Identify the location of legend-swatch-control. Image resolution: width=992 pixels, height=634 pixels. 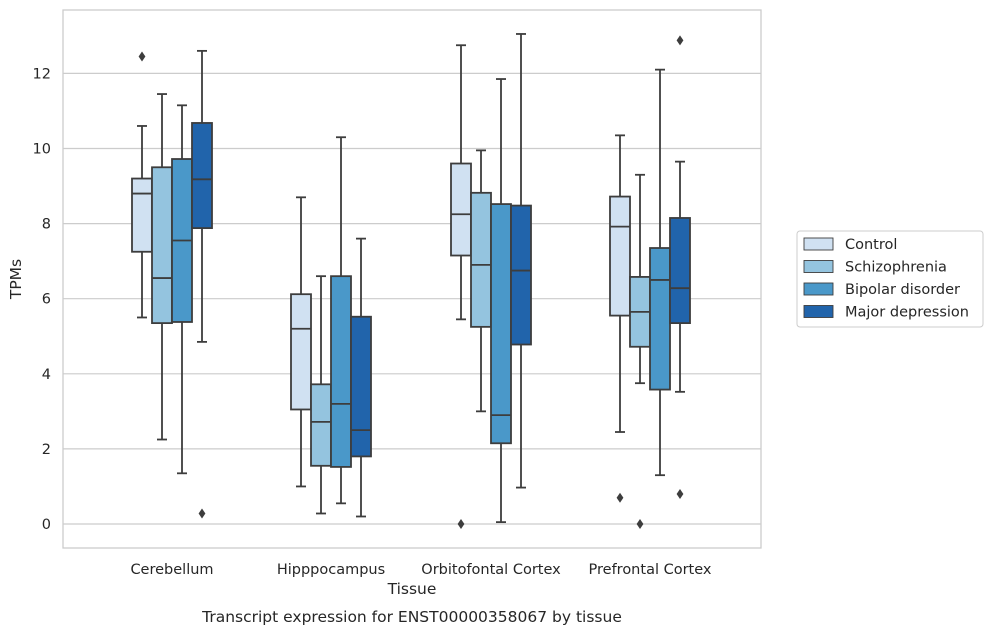
(818, 244).